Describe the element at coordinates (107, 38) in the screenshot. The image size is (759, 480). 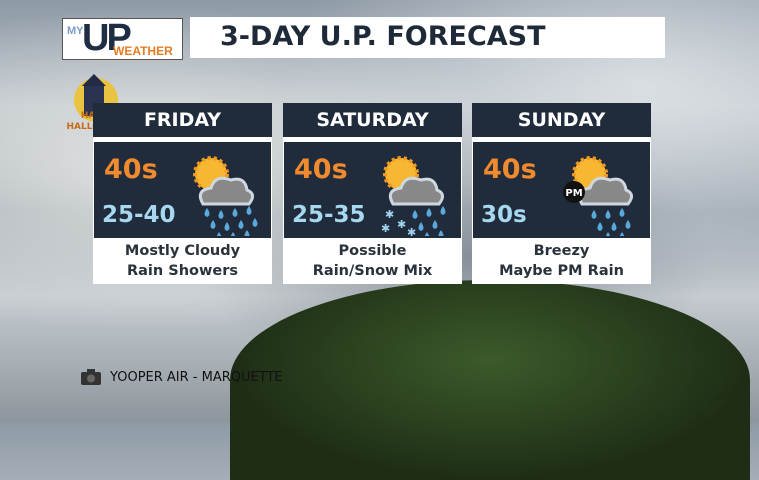
I see `logo-up: UP` at that location.